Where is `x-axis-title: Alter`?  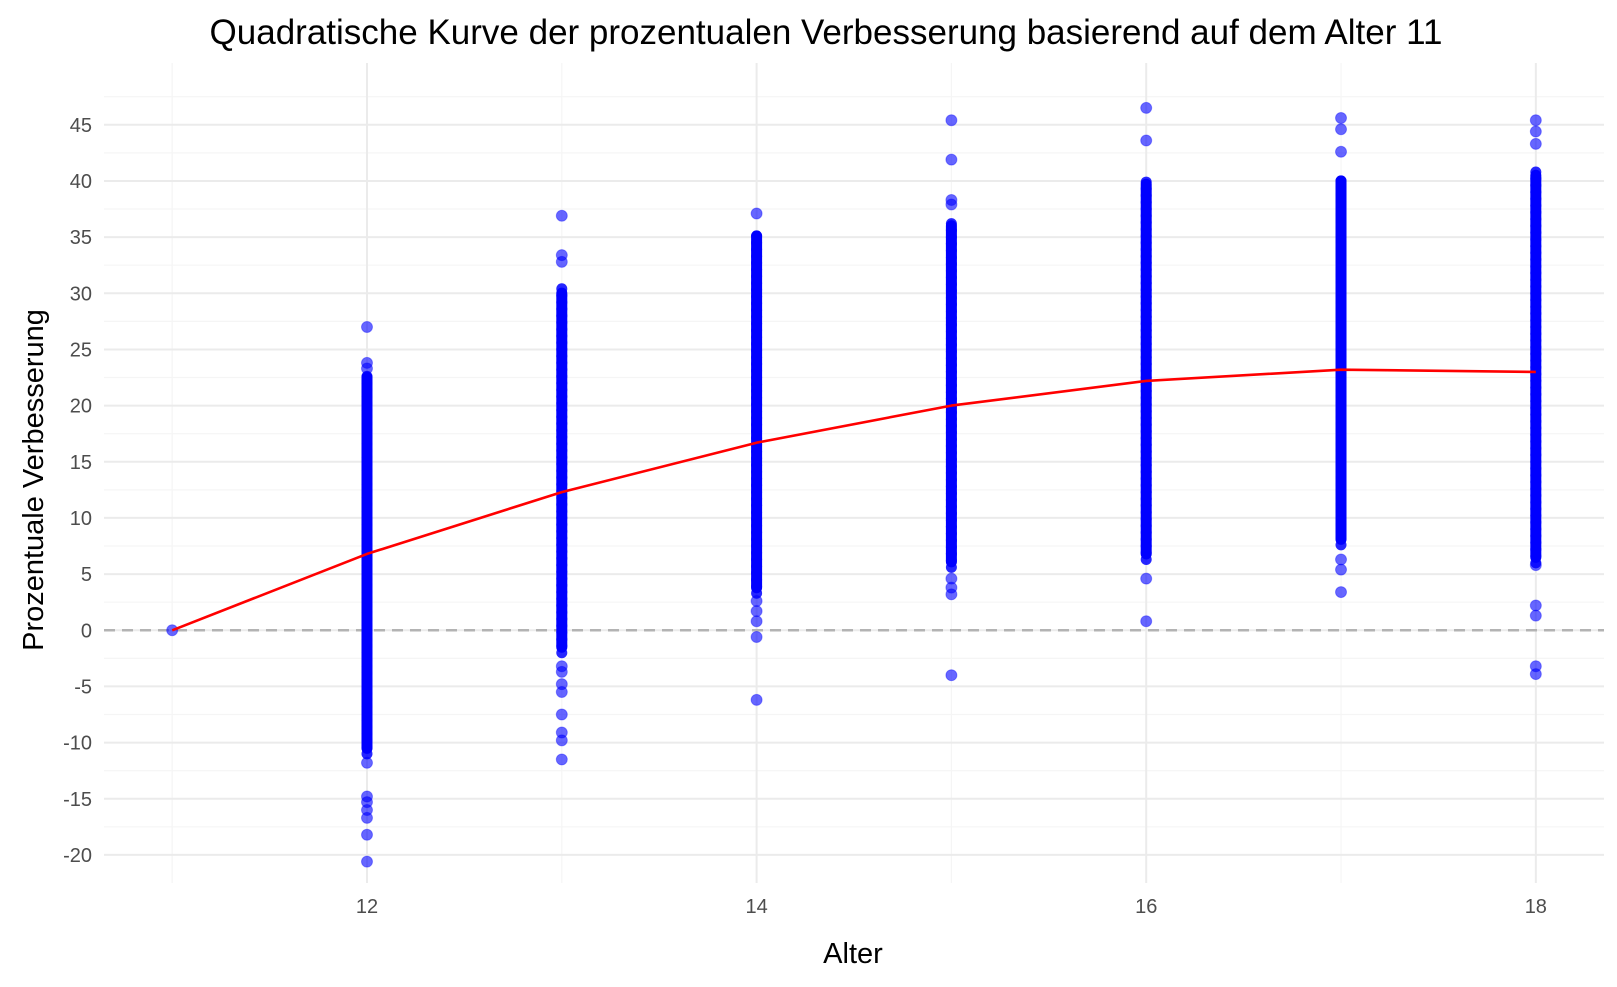 x-axis-title: Alter is located at coordinates (853, 954).